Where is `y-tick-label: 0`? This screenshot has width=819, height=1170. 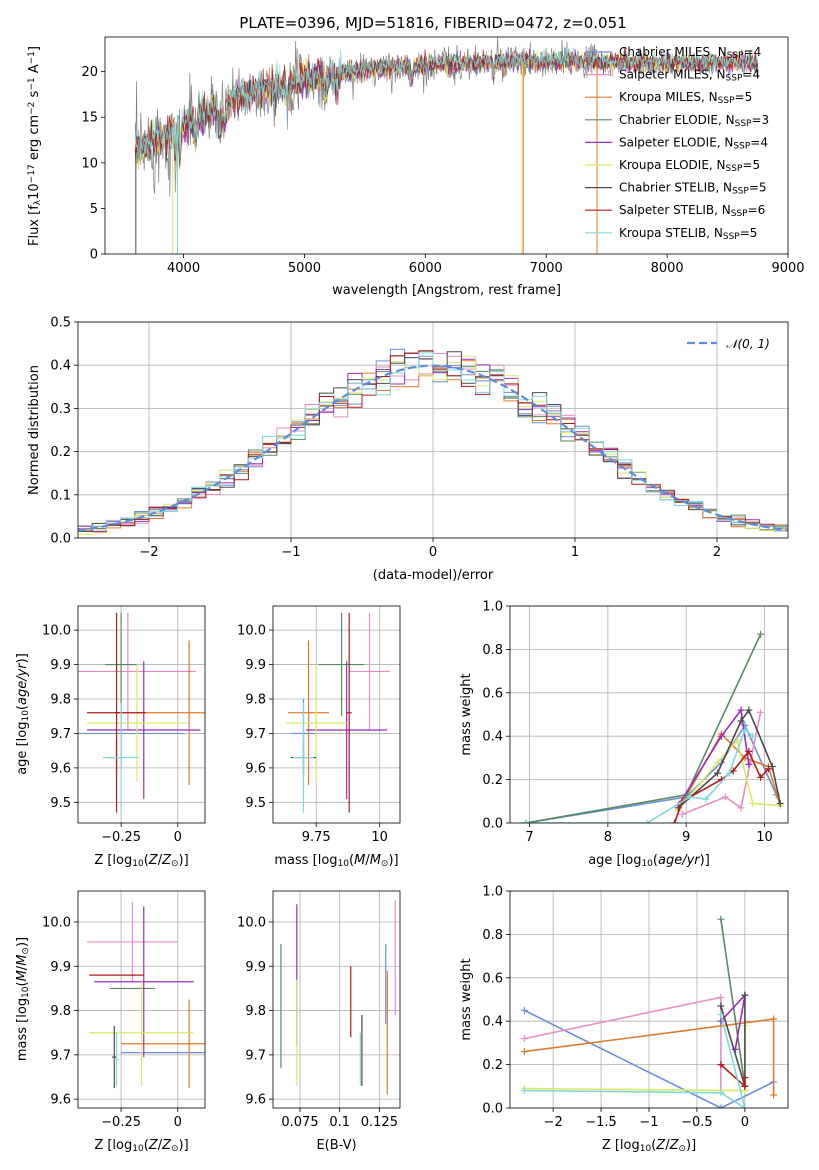
y-tick-label: 0 is located at coordinates (94, 255).